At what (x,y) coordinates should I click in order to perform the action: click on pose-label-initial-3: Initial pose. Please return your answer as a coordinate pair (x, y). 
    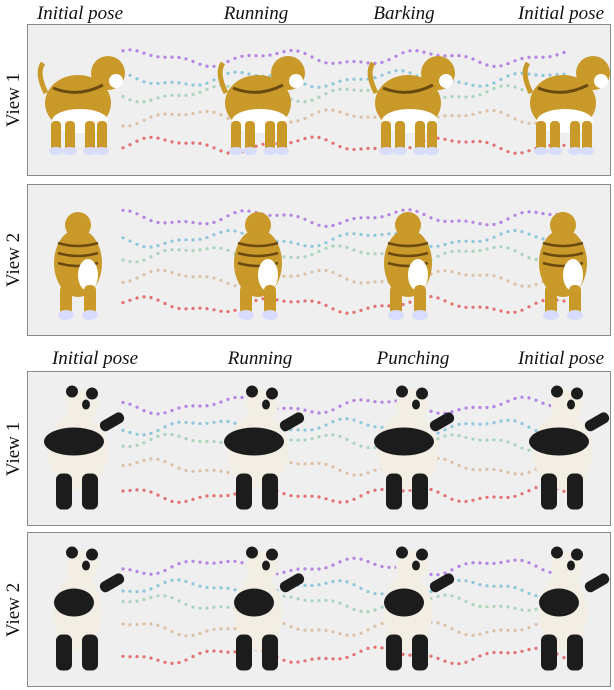
    Looking at the image, I should click on (95, 358).